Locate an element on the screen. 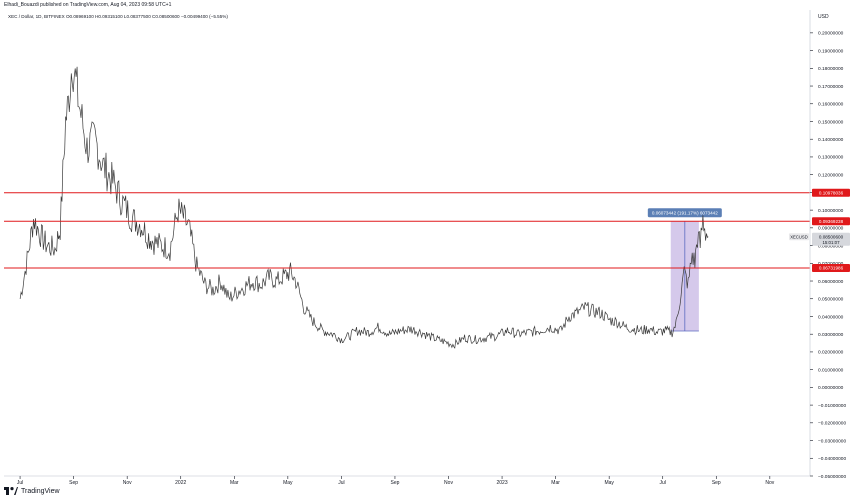  price-tick-label: 0.04000000 is located at coordinates (831, 317).